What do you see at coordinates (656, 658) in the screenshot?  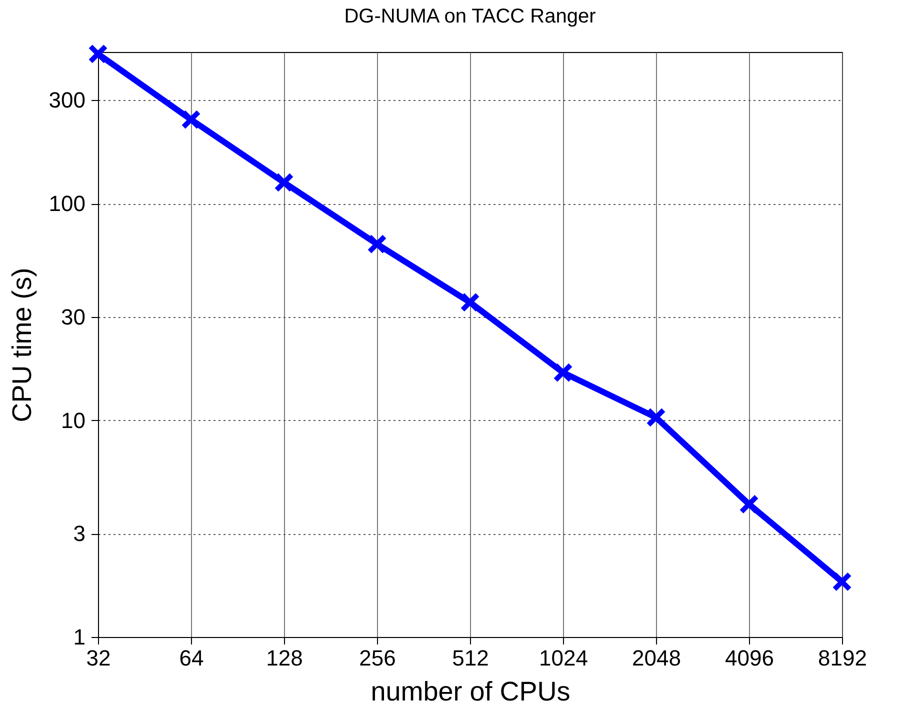 I see `x-tick-label: 2048` at bounding box center [656, 658].